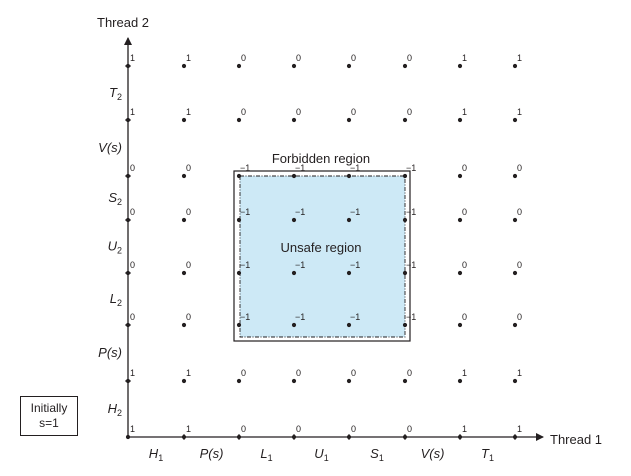 Image resolution: width=631 pixels, height=476 pixels. What do you see at coordinates (115, 409) in the screenshot?
I see `y-axis-label: H2` at bounding box center [115, 409].